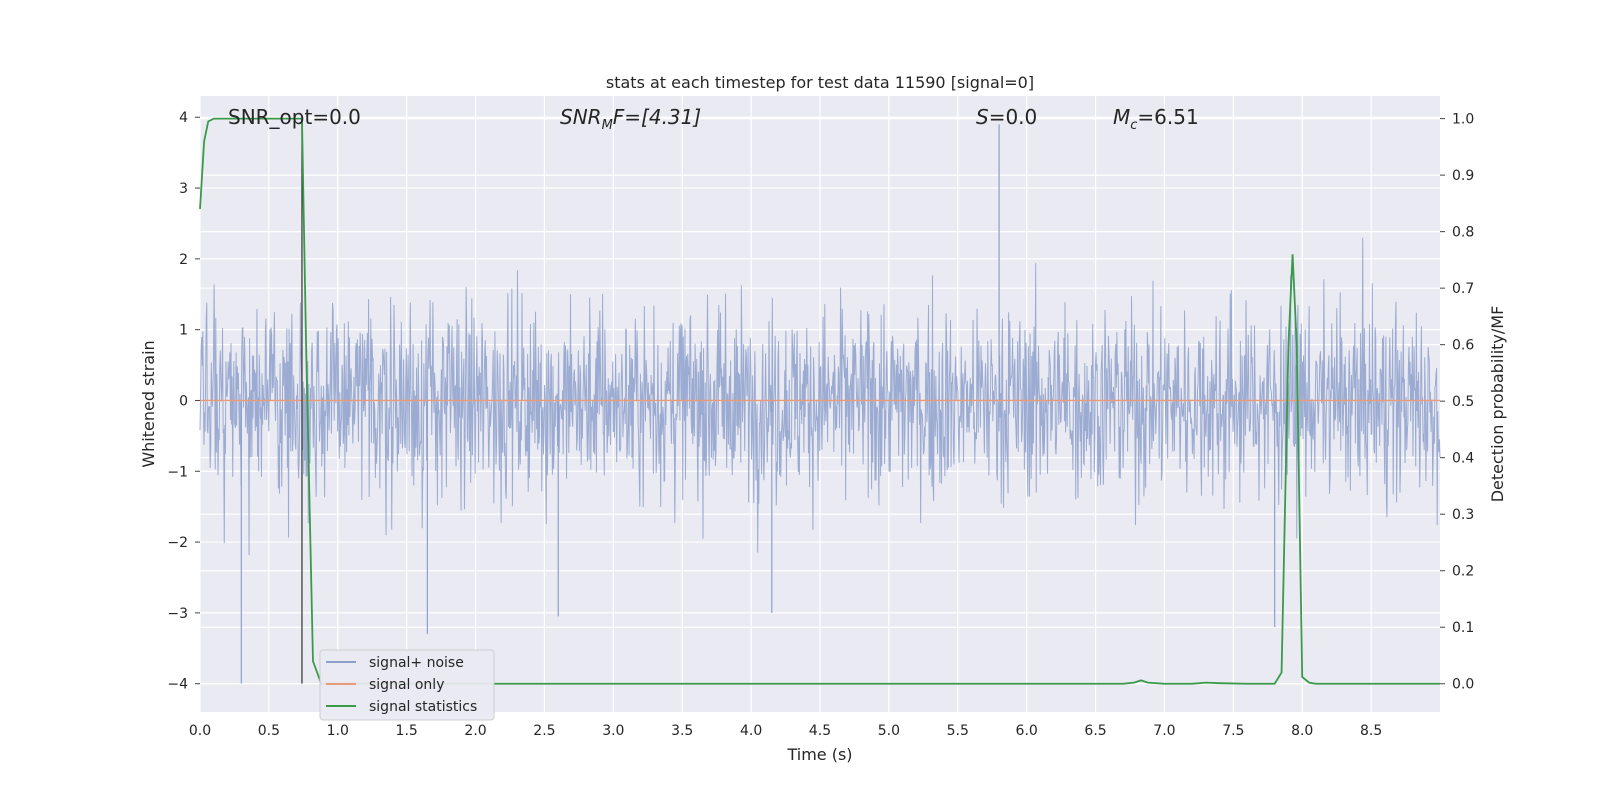  I want to click on y-tick-label: −2, so click(177, 543).